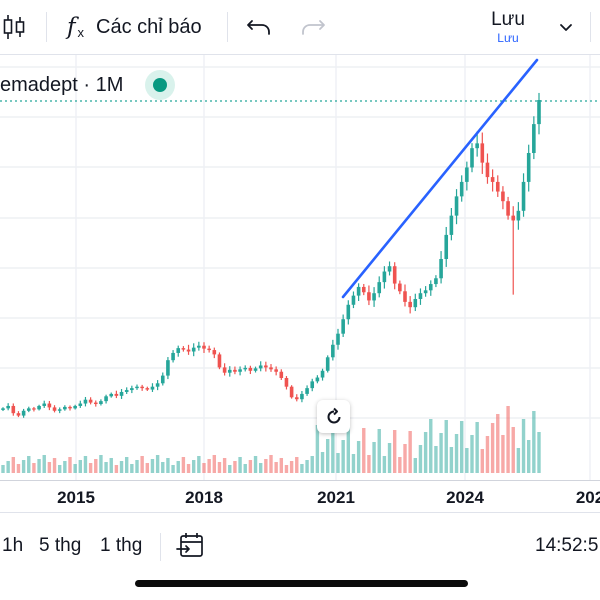  Describe the element at coordinates (134, 27) in the screenshot. I see `indicators-button: f x Các chỉ báo` at that location.